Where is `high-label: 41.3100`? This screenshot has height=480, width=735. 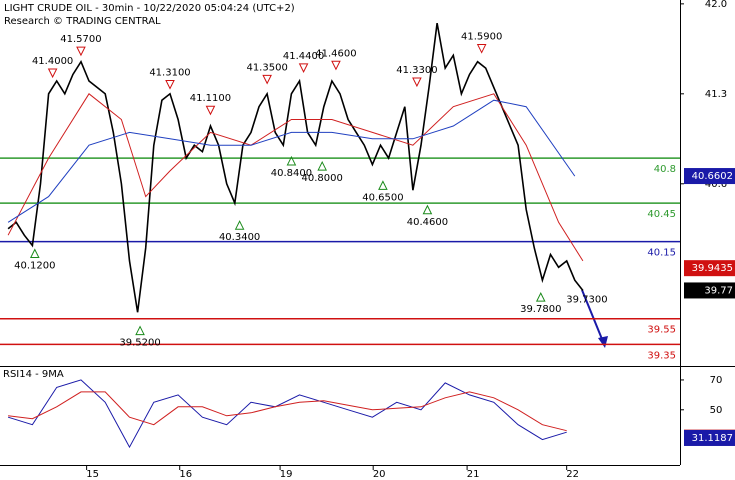 high-label: 41.3100 is located at coordinates (169, 73).